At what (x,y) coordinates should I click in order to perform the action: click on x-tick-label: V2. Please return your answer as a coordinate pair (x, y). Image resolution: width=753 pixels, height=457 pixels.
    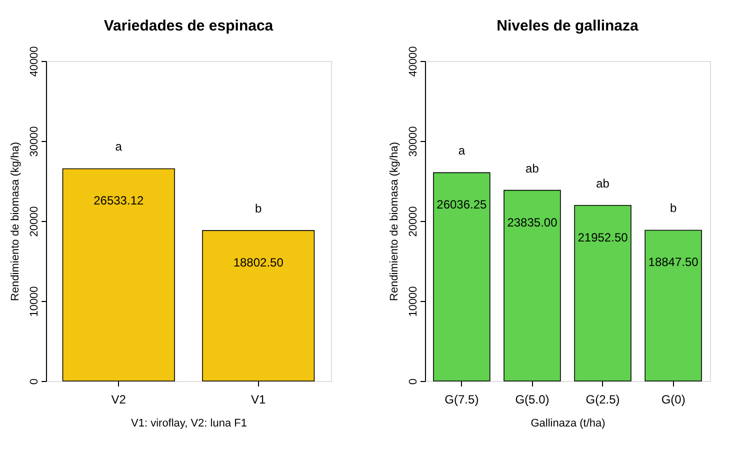
    Looking at the image, I should click on (118, 399).